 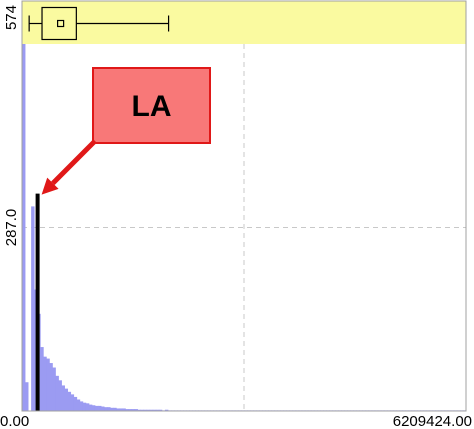 What do you see at coordinates (11, 228) in the screenshot?
I see `y-tick-label-mid: 287.0` at bounding box center [11, 228].